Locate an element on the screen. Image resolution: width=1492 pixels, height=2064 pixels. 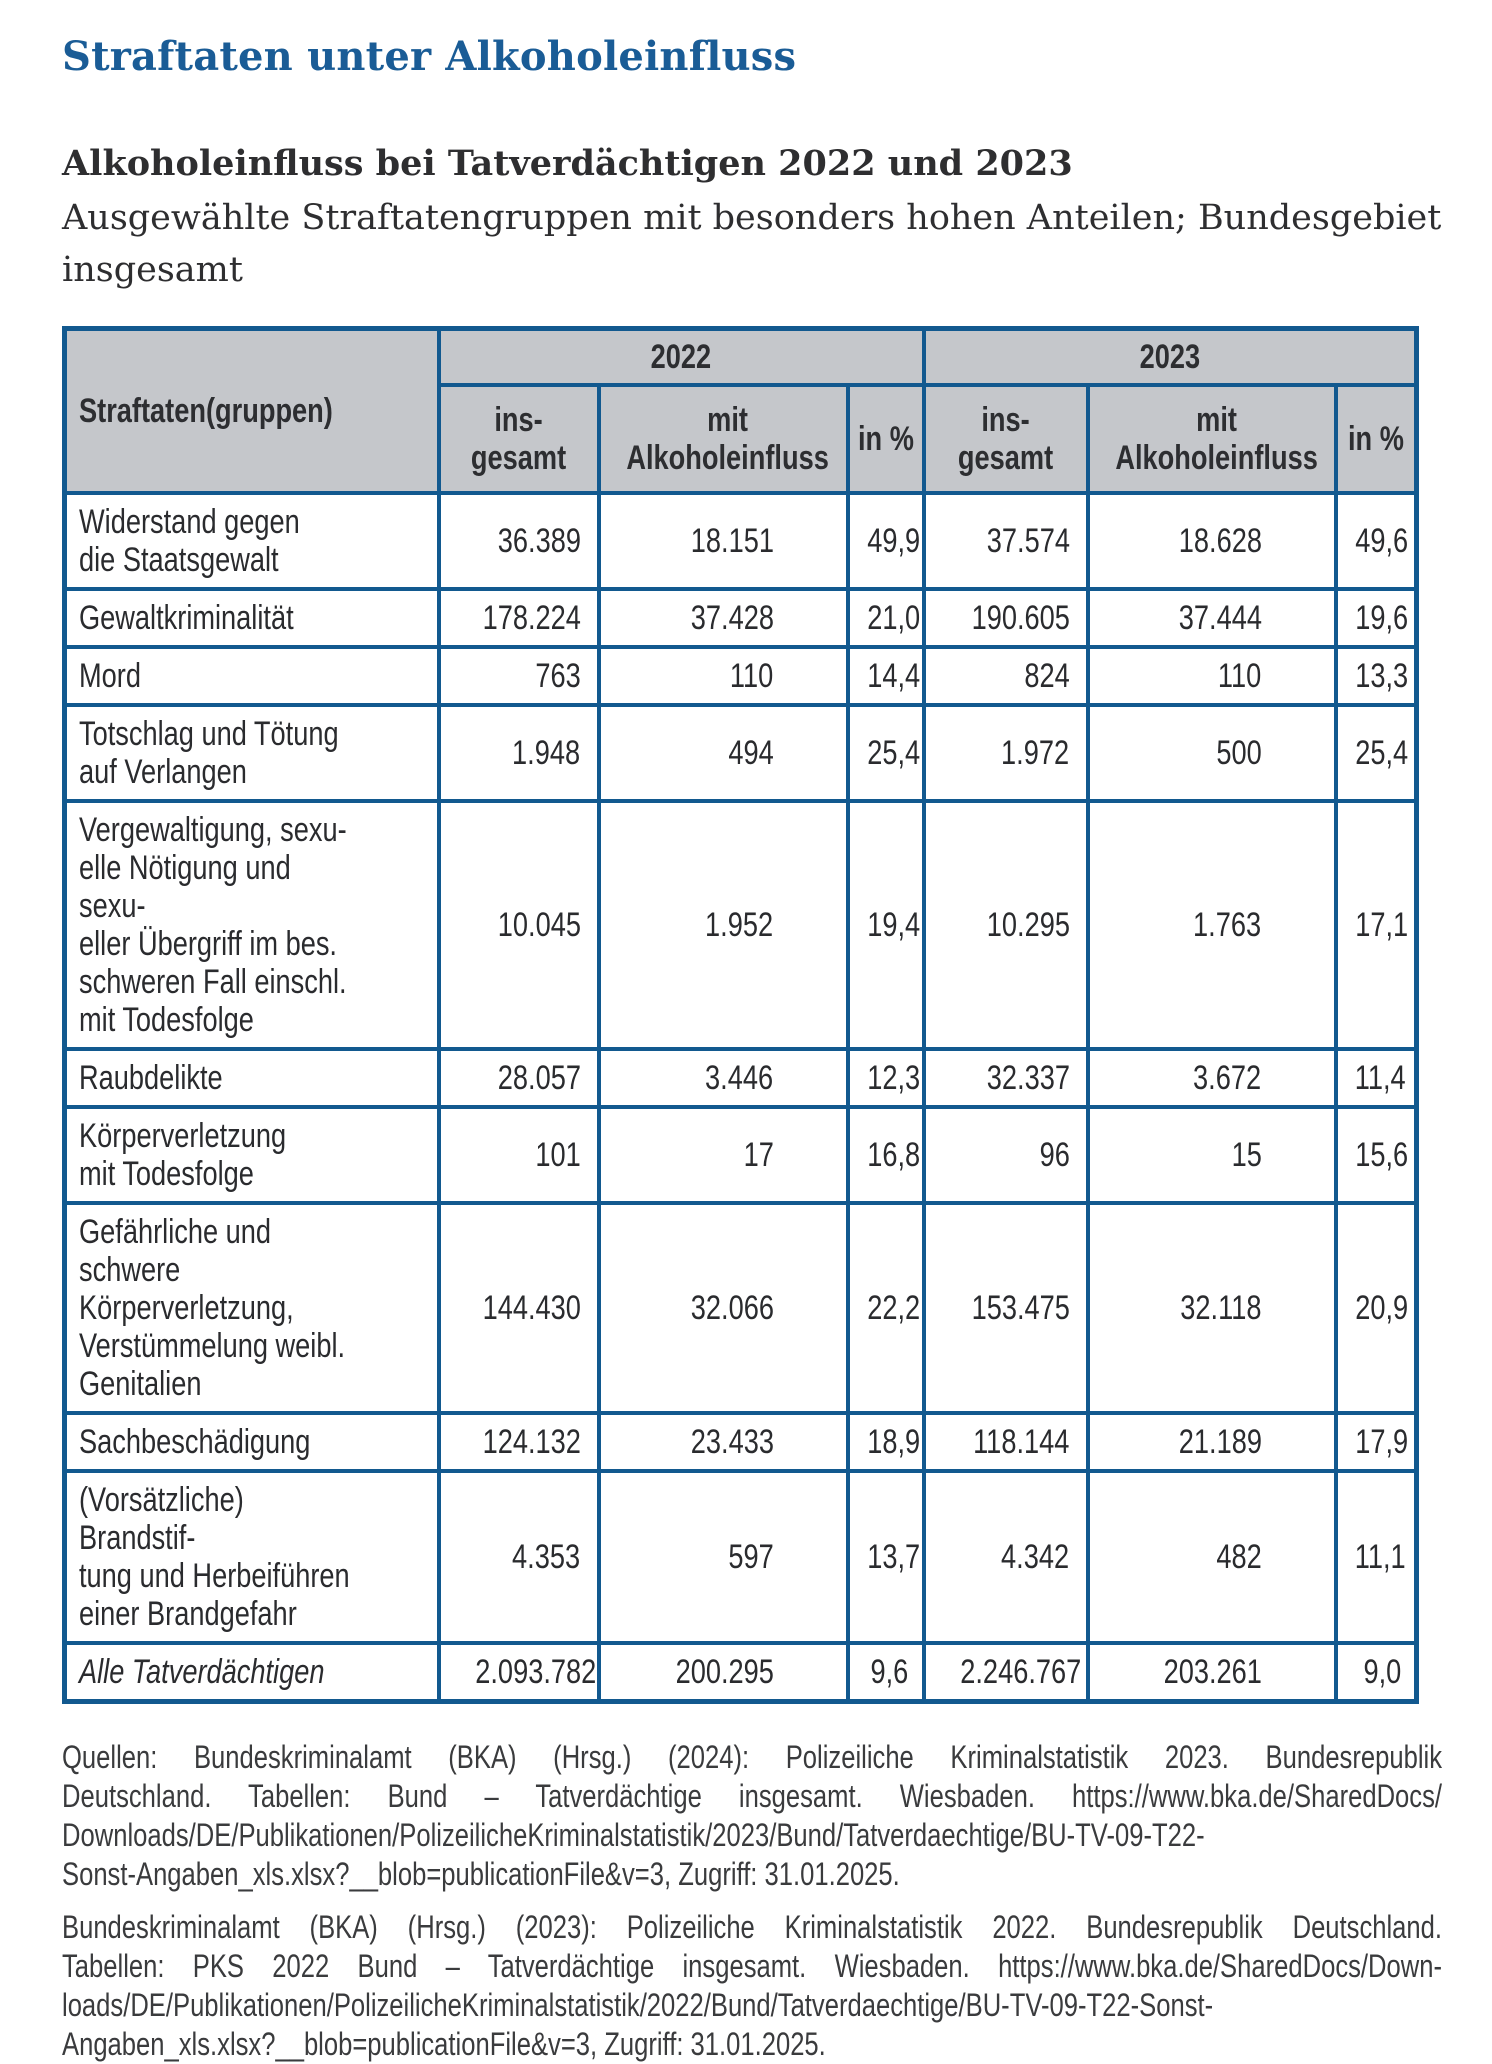
value-cell: 36.389 is located at coordinates (518, 541).